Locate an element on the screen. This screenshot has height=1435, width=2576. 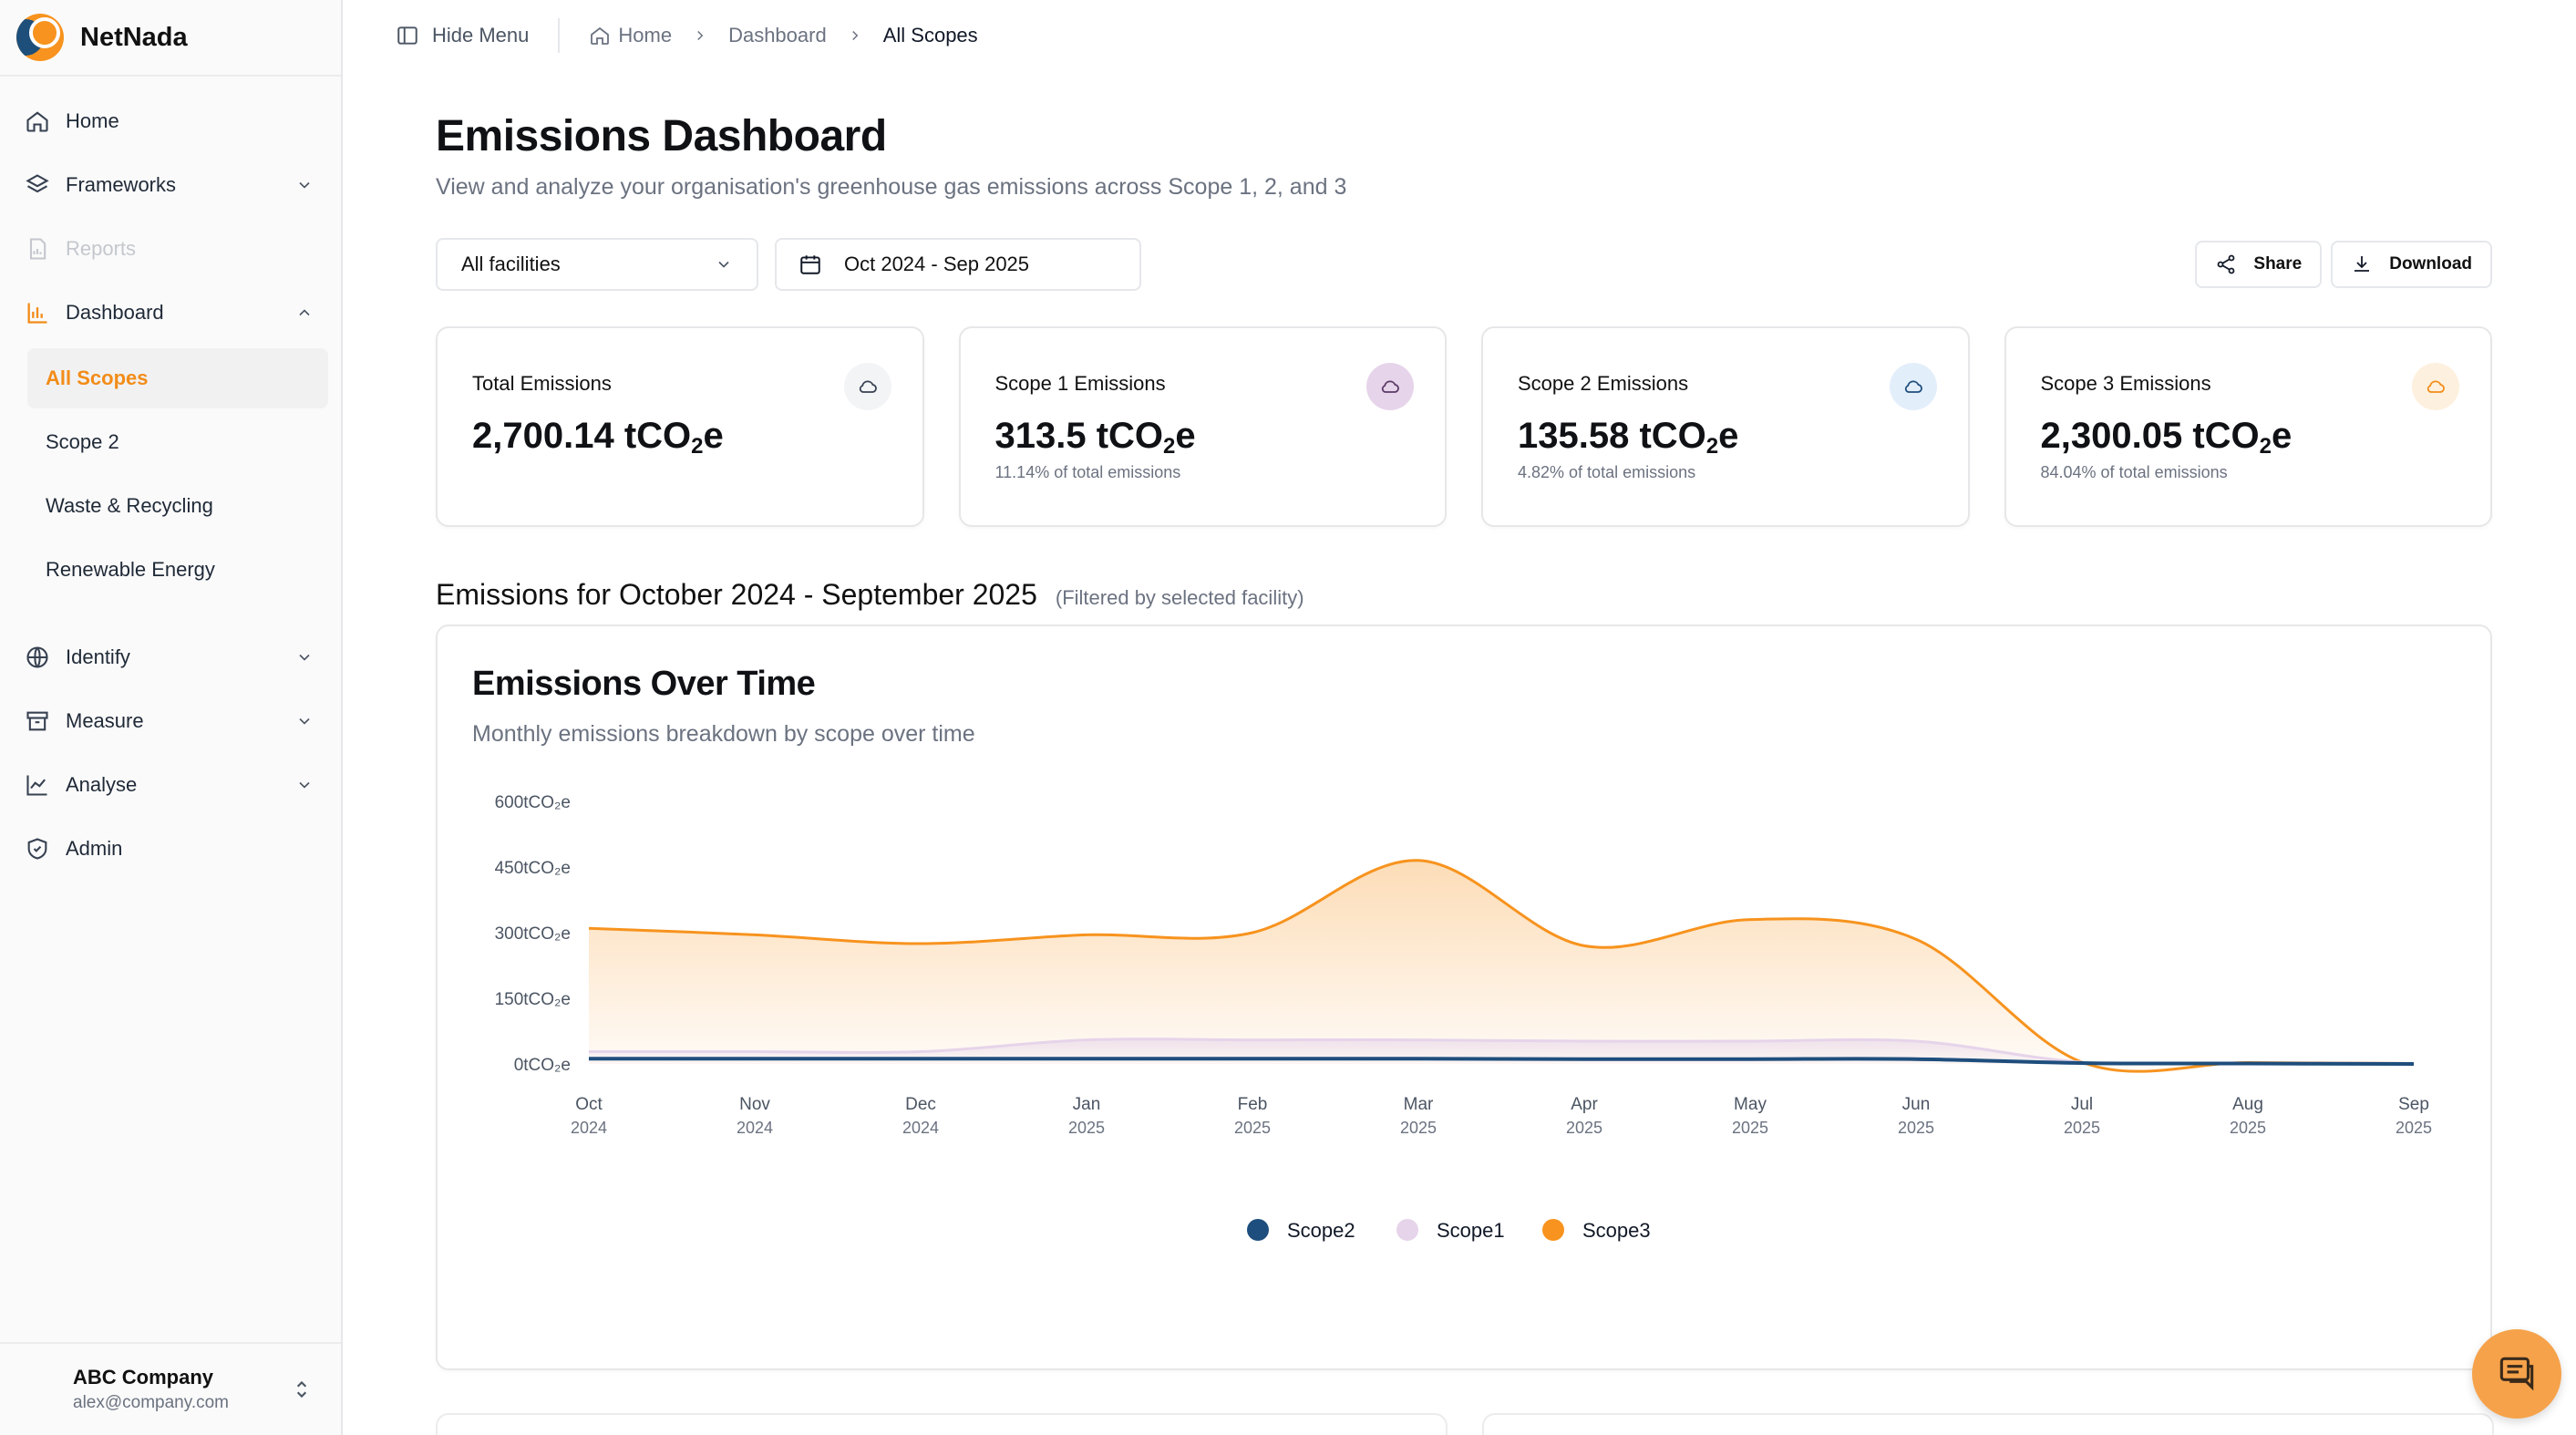
sidebar-subitem-renewable-energy: Renewable Energy is located at coordinates (130, 569).